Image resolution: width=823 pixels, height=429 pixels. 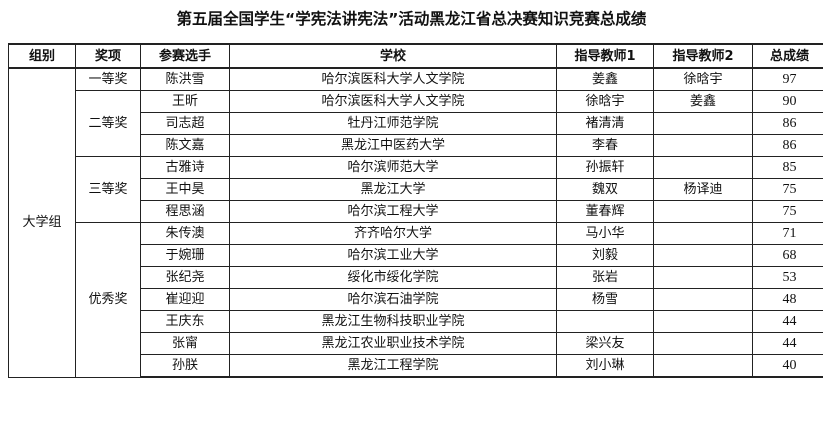 What do you see at coordinates (605, 101) in the screenshot?
I see `teacher1-cell: 徐晗宇` at bounding box center [605, 101].